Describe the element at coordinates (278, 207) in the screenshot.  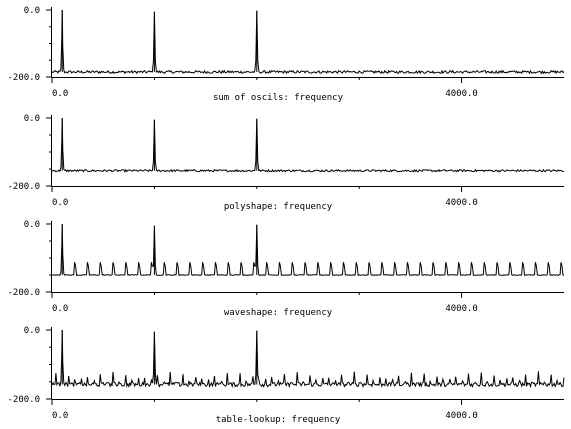
I see `x-axis-label: polyshape: frequency` at that location.